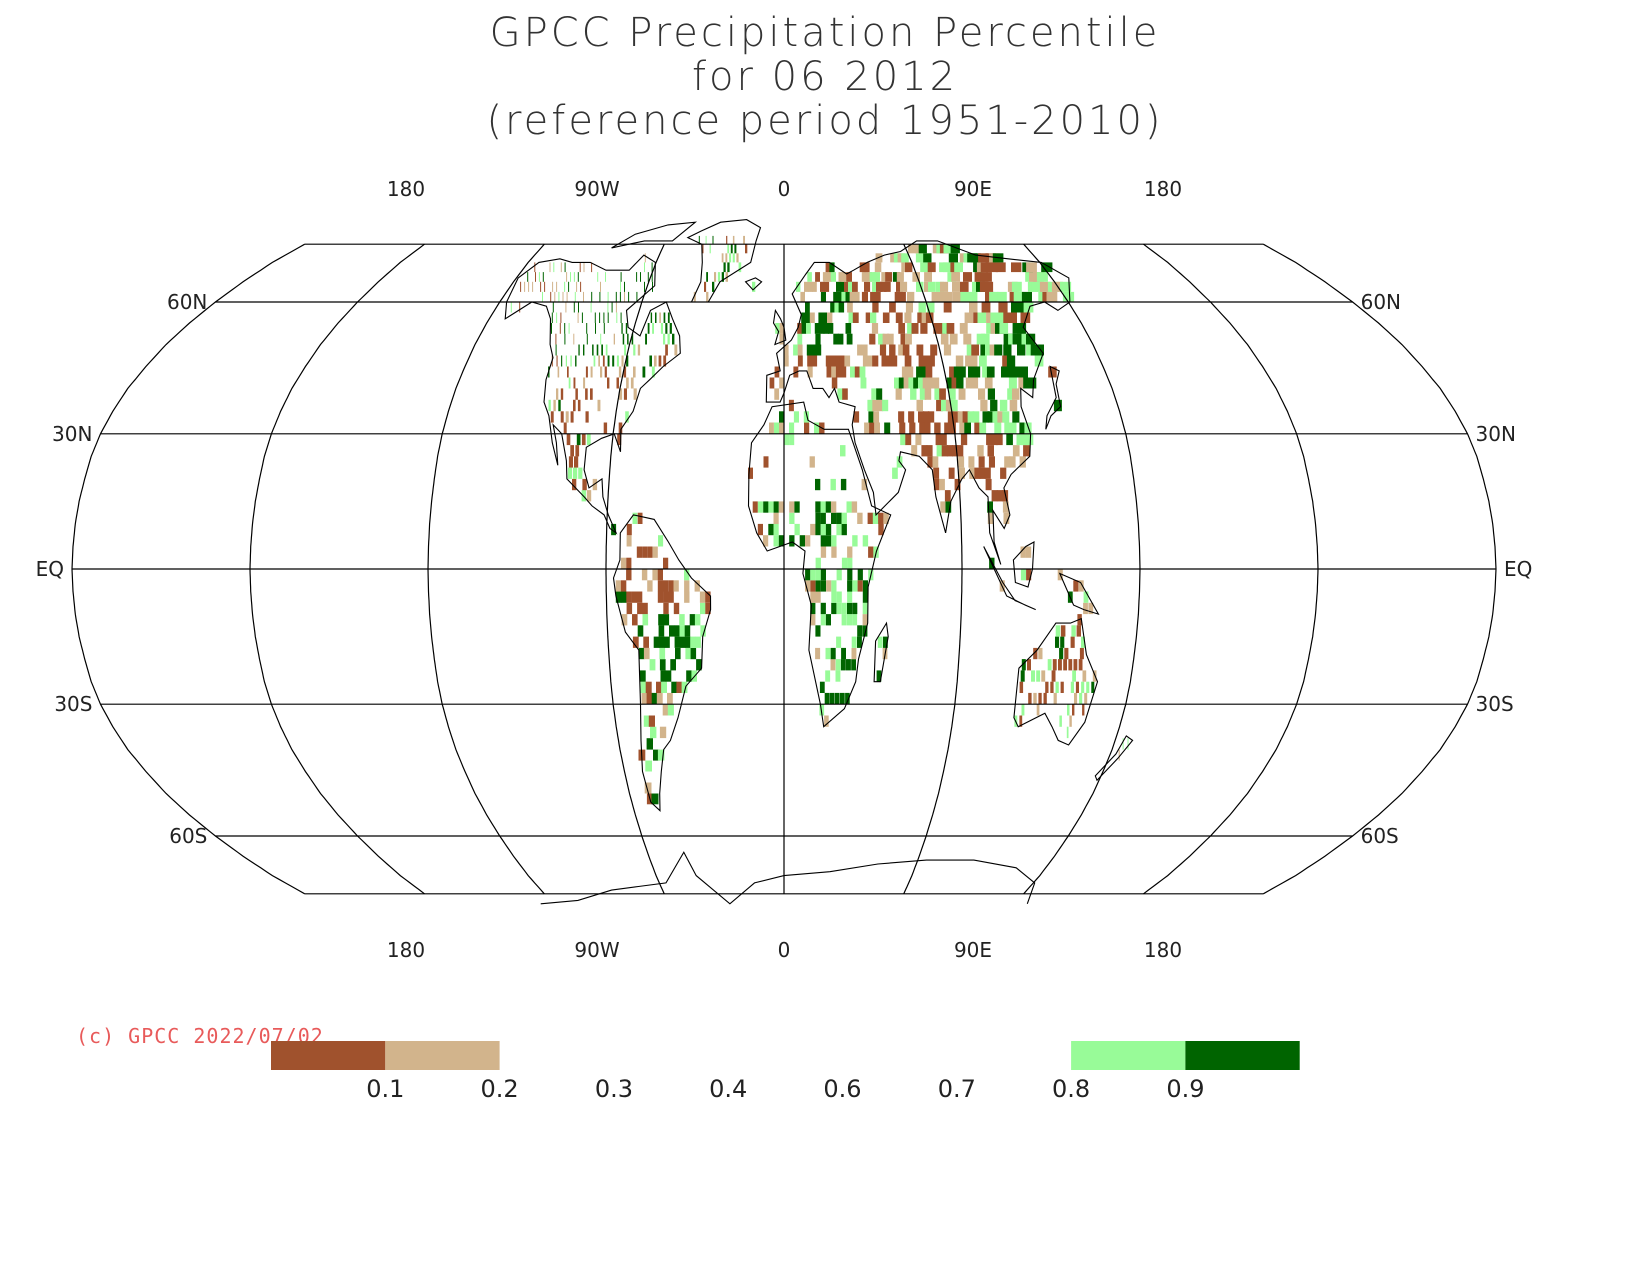  Describe the element at coordinates (1163, 189) in the screenshot. I see `lon-label-top: 180` at that location.